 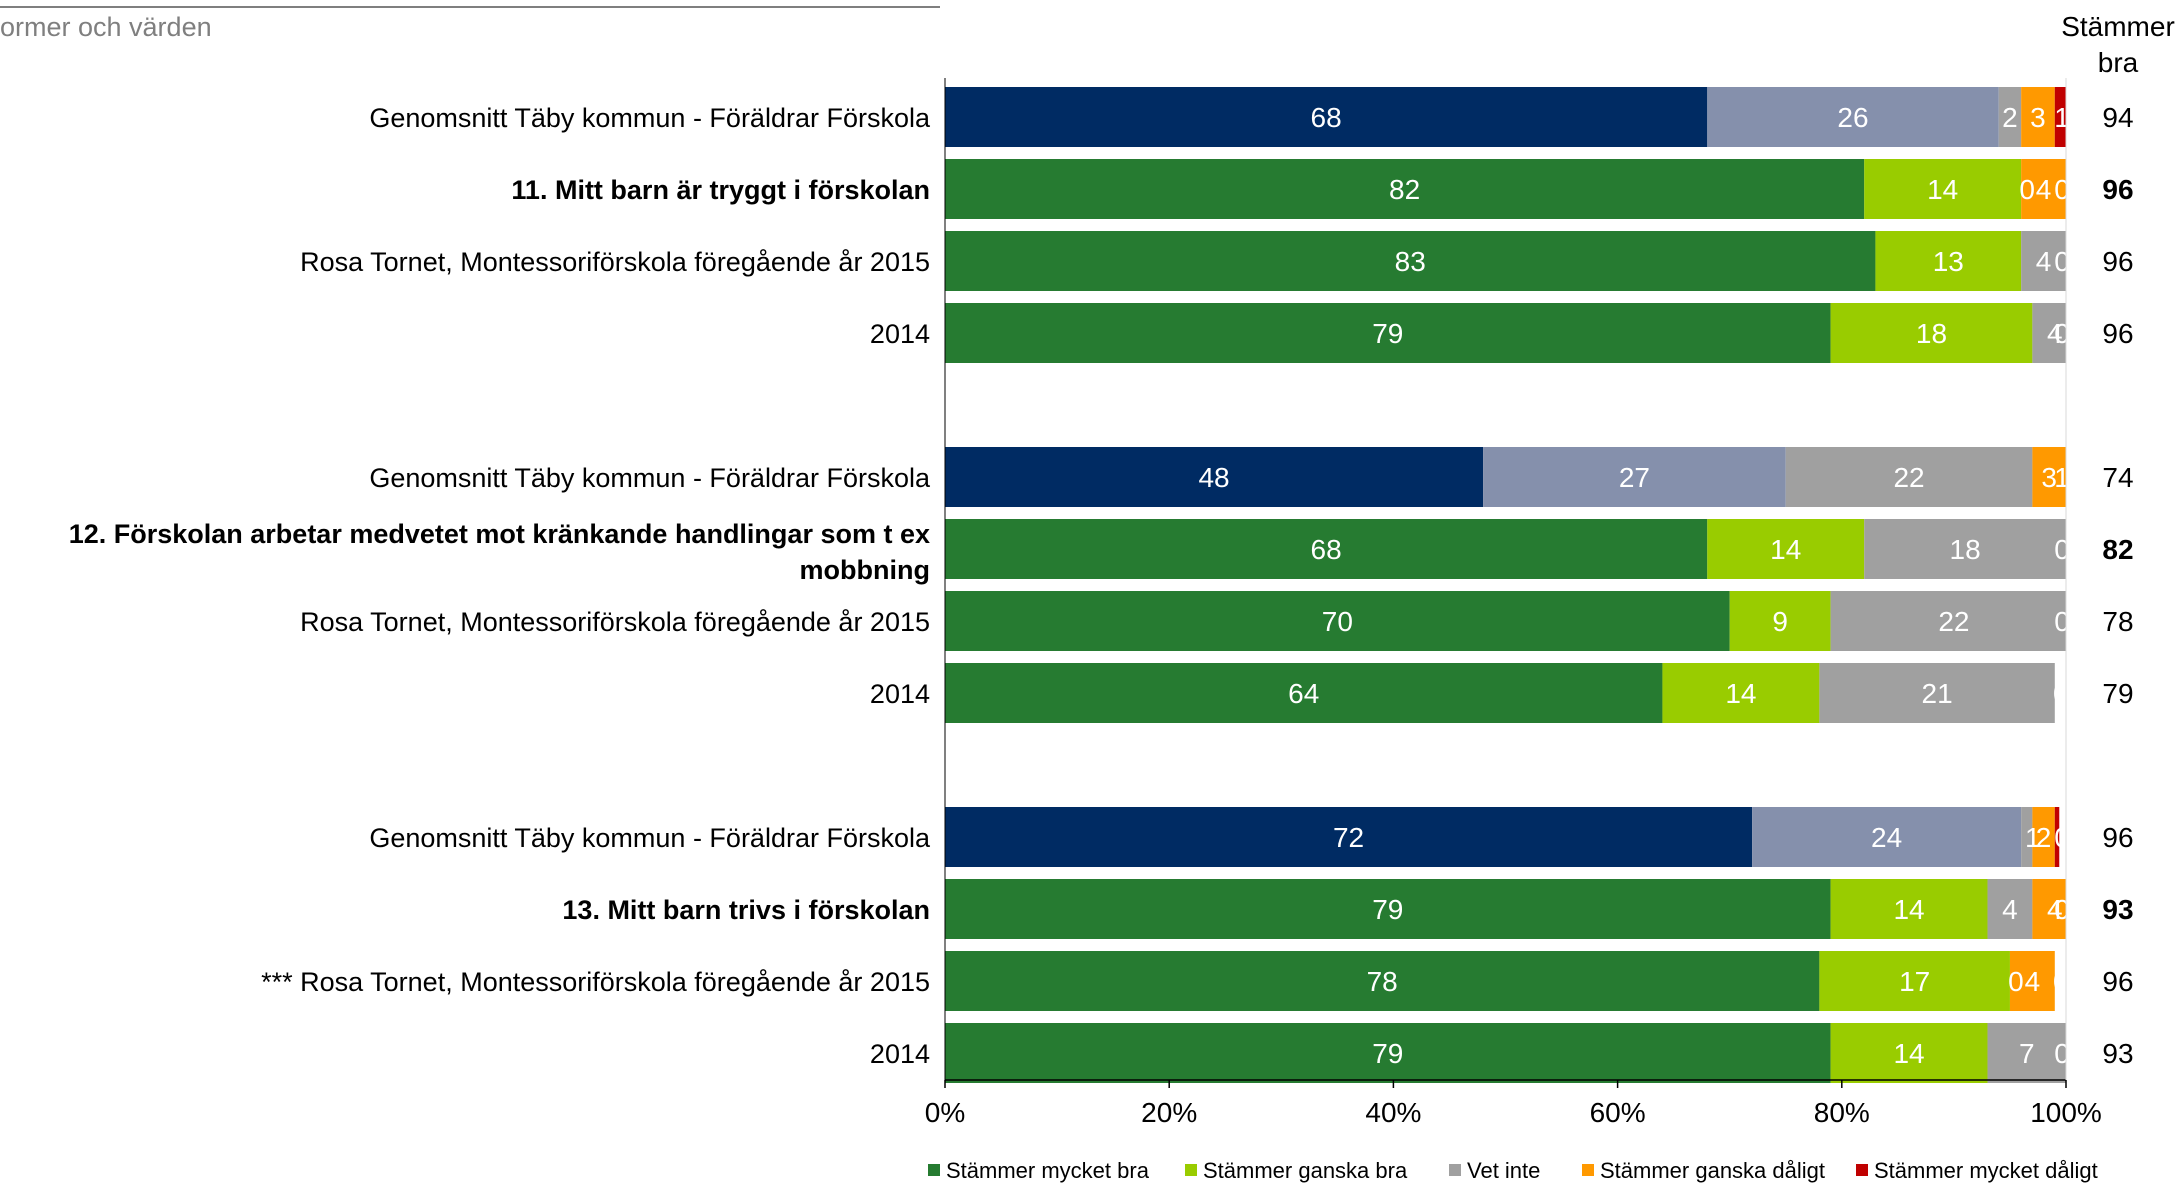 I want to click on segment-value-label: 1, so click(x=2062, y=477).